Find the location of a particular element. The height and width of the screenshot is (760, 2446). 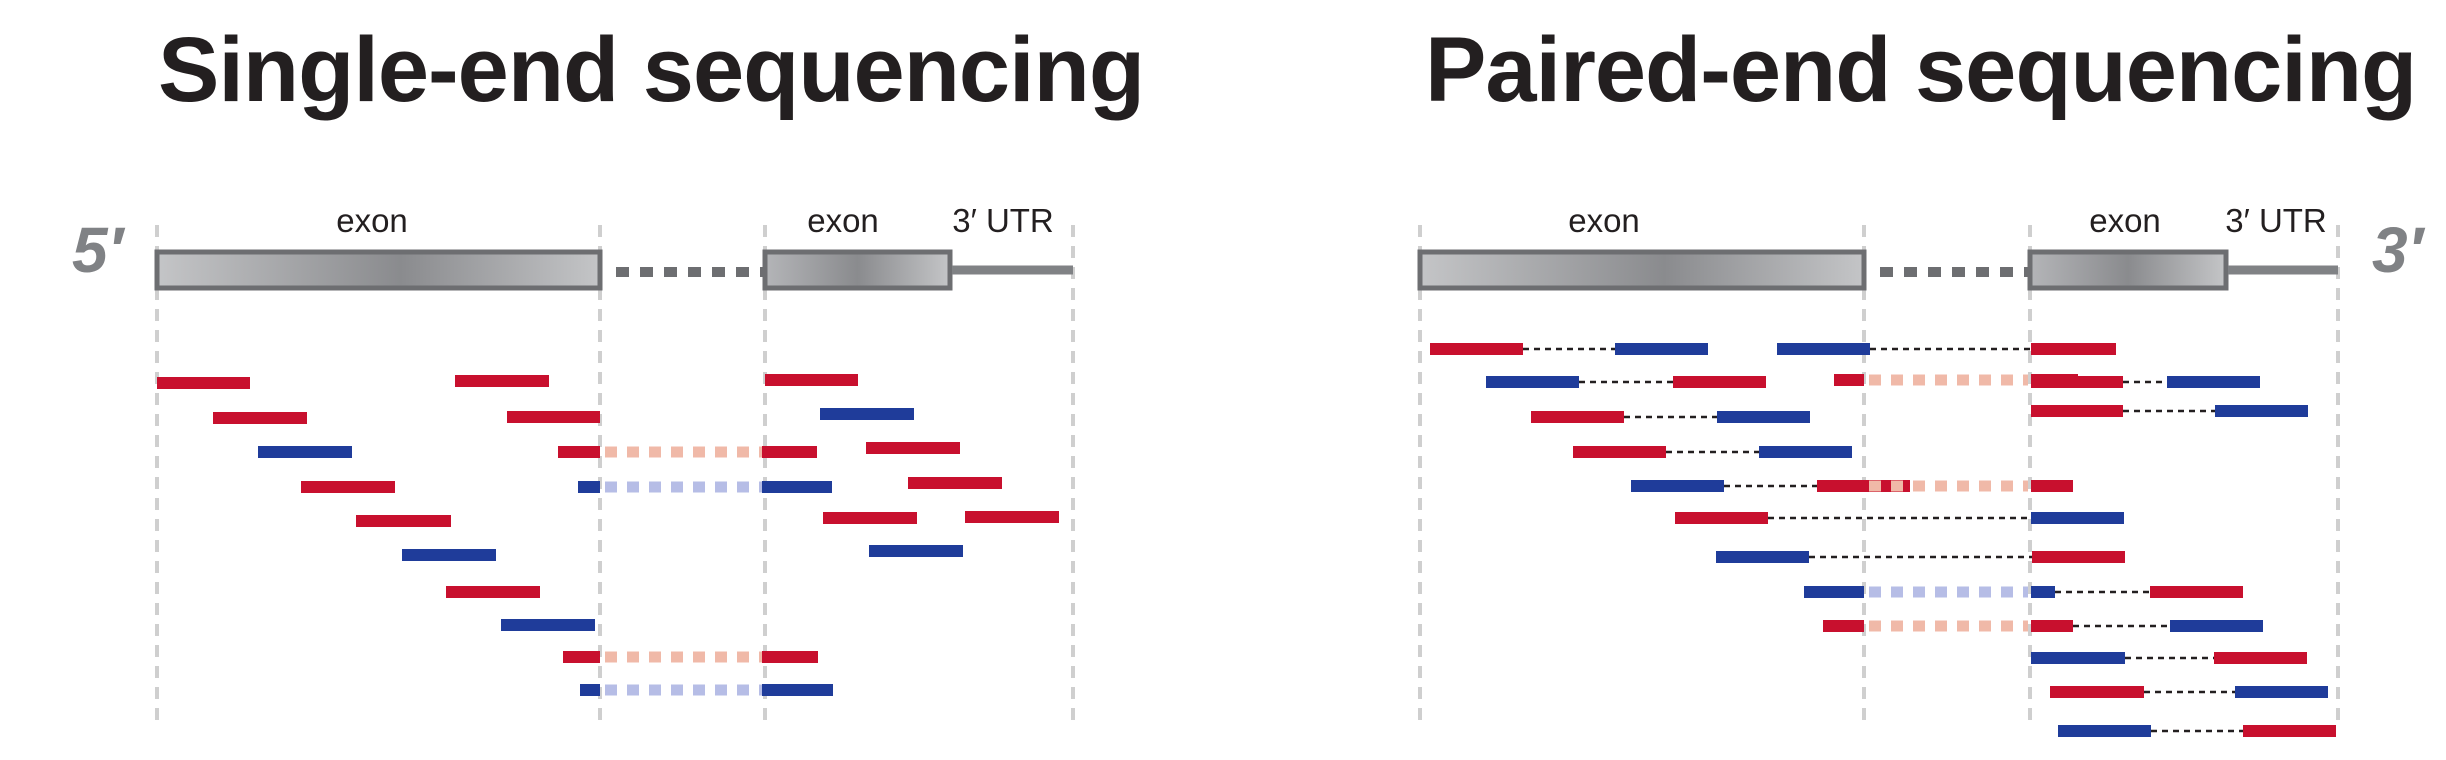

five-prime-label: 5′ is located at coordinates (99, 250).